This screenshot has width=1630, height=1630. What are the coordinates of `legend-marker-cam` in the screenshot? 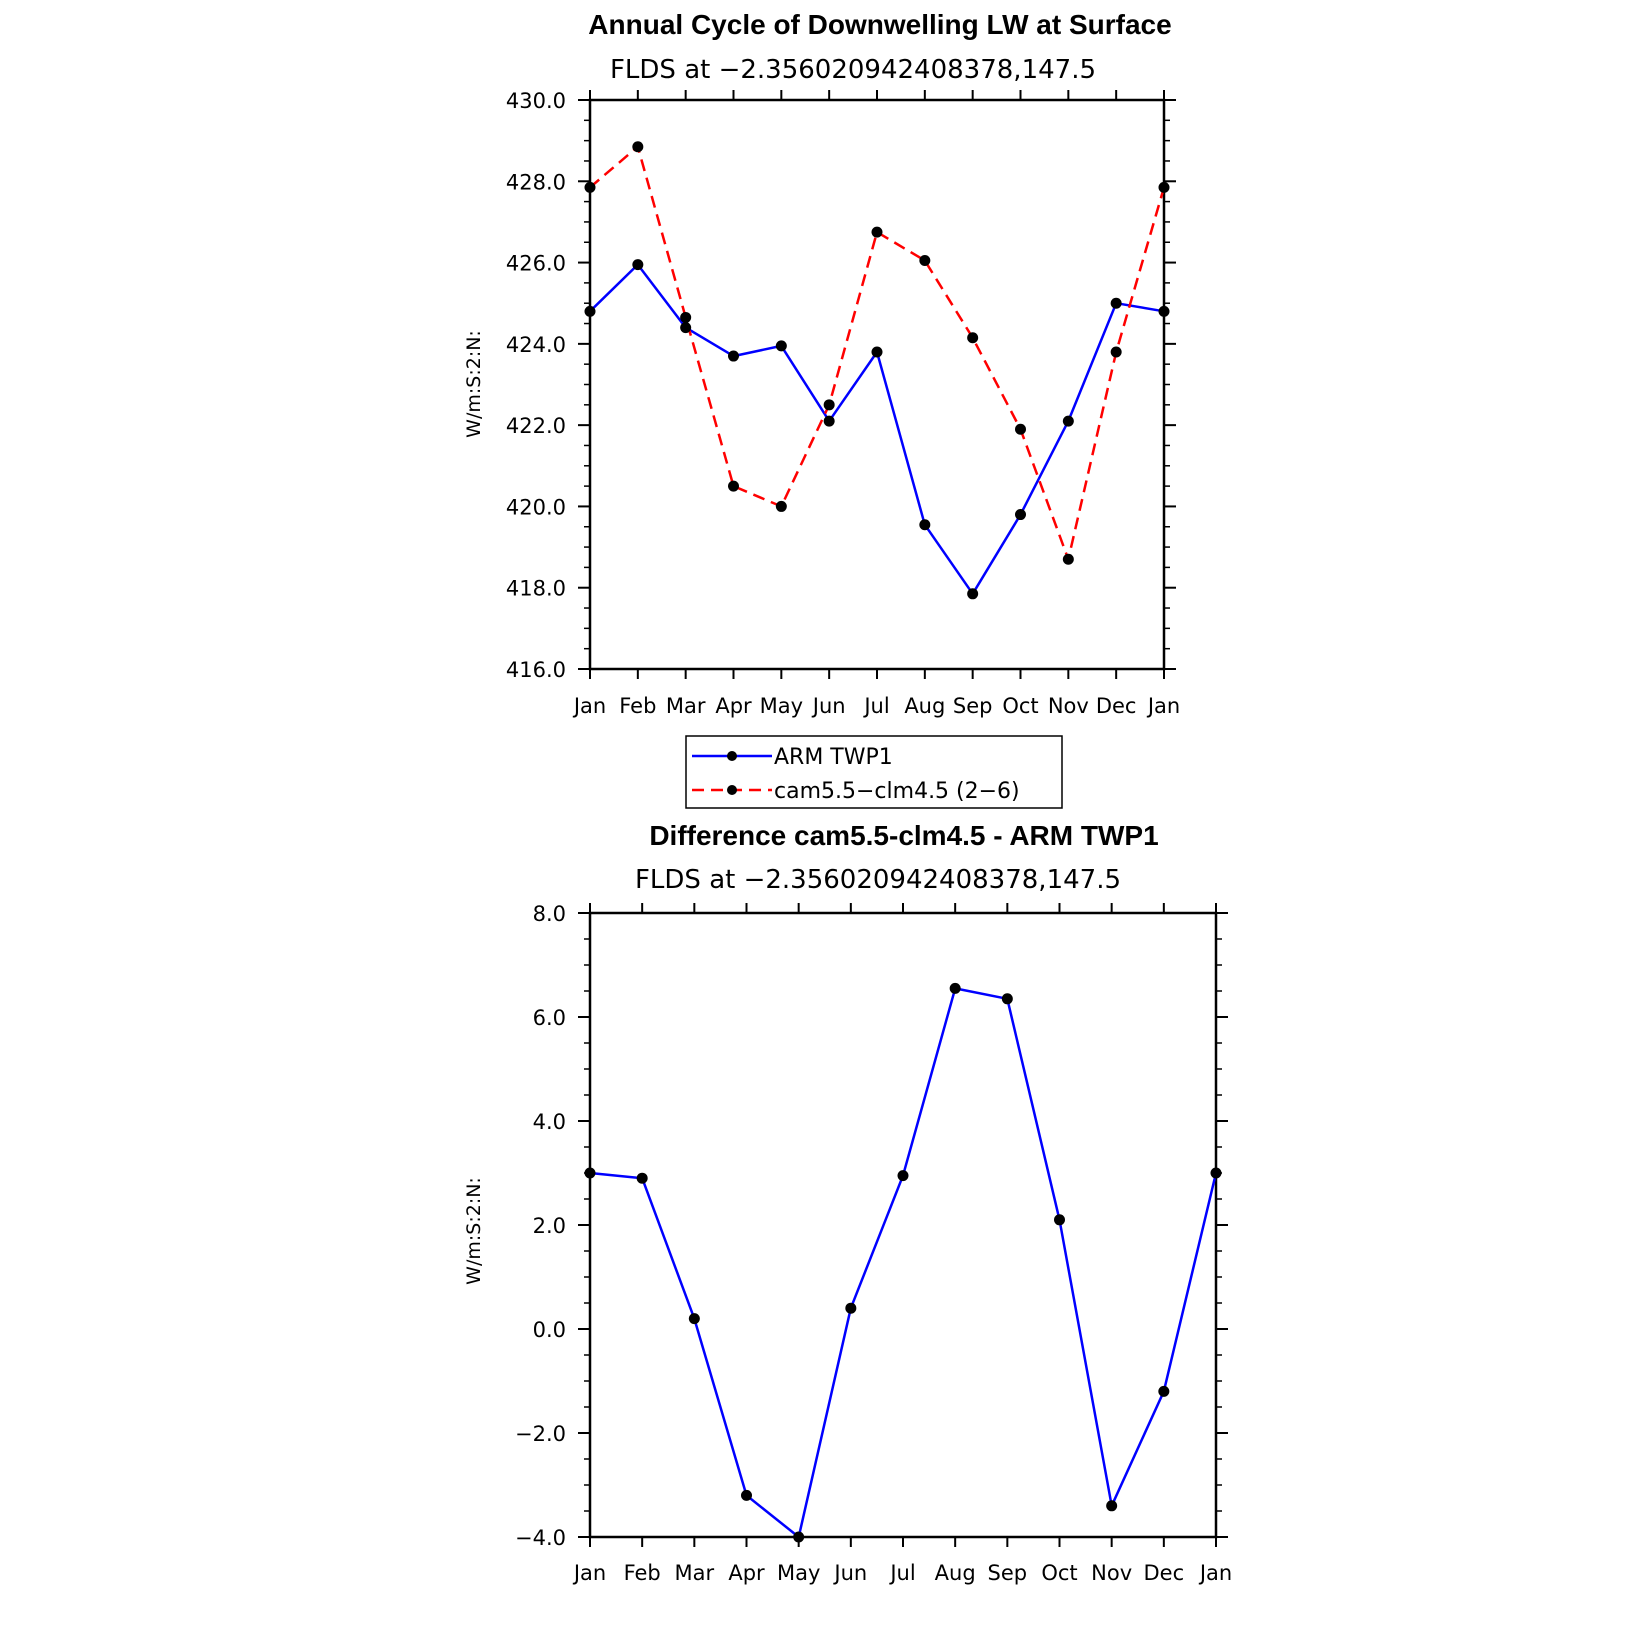 It's located at (732, 790).